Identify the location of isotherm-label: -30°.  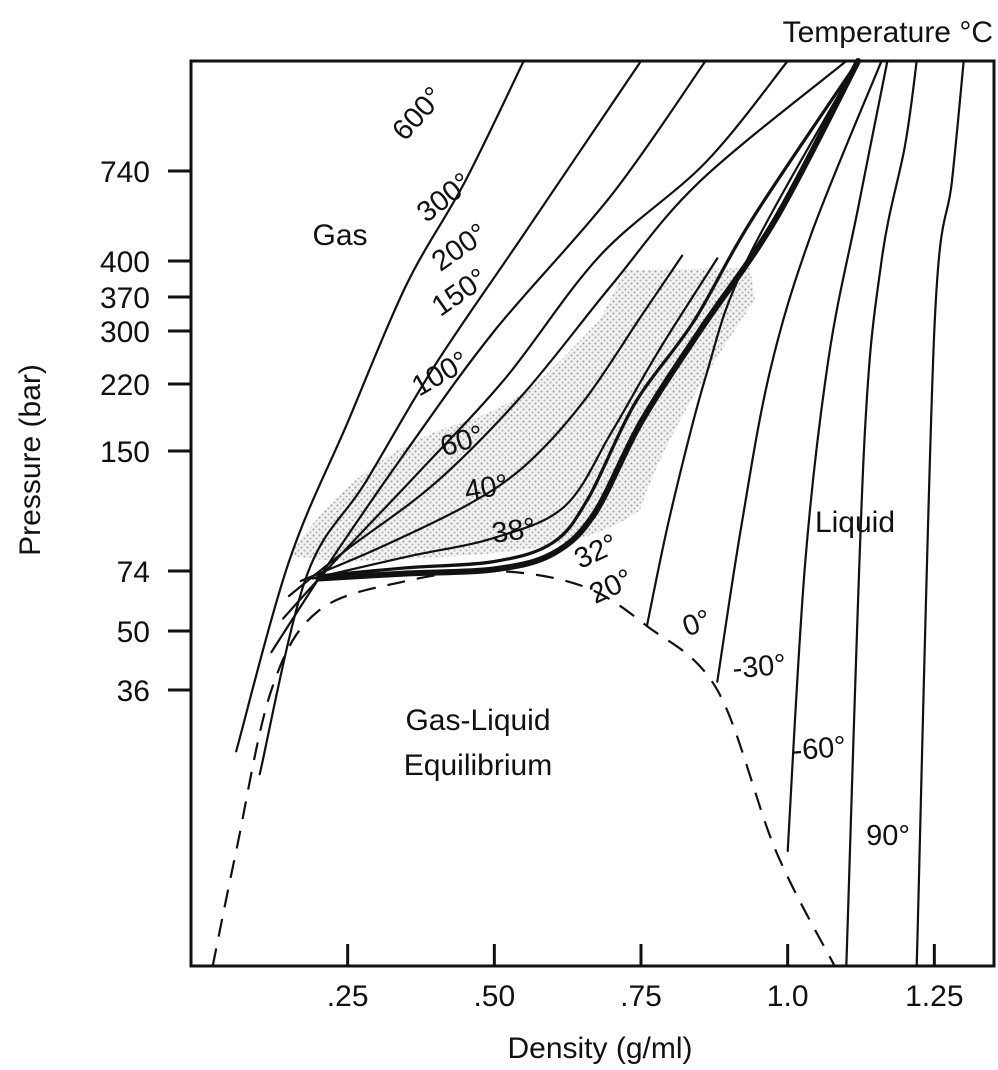
(759, 667).